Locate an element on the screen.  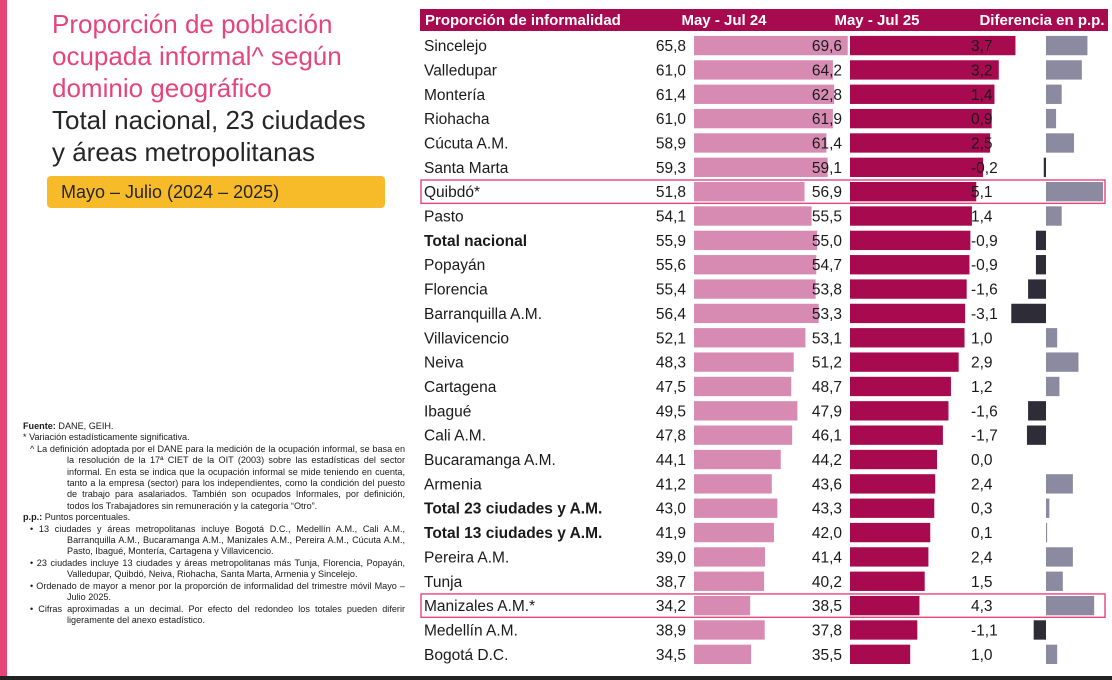
value-2025: 42,0 is located at coordinates (827, 533).